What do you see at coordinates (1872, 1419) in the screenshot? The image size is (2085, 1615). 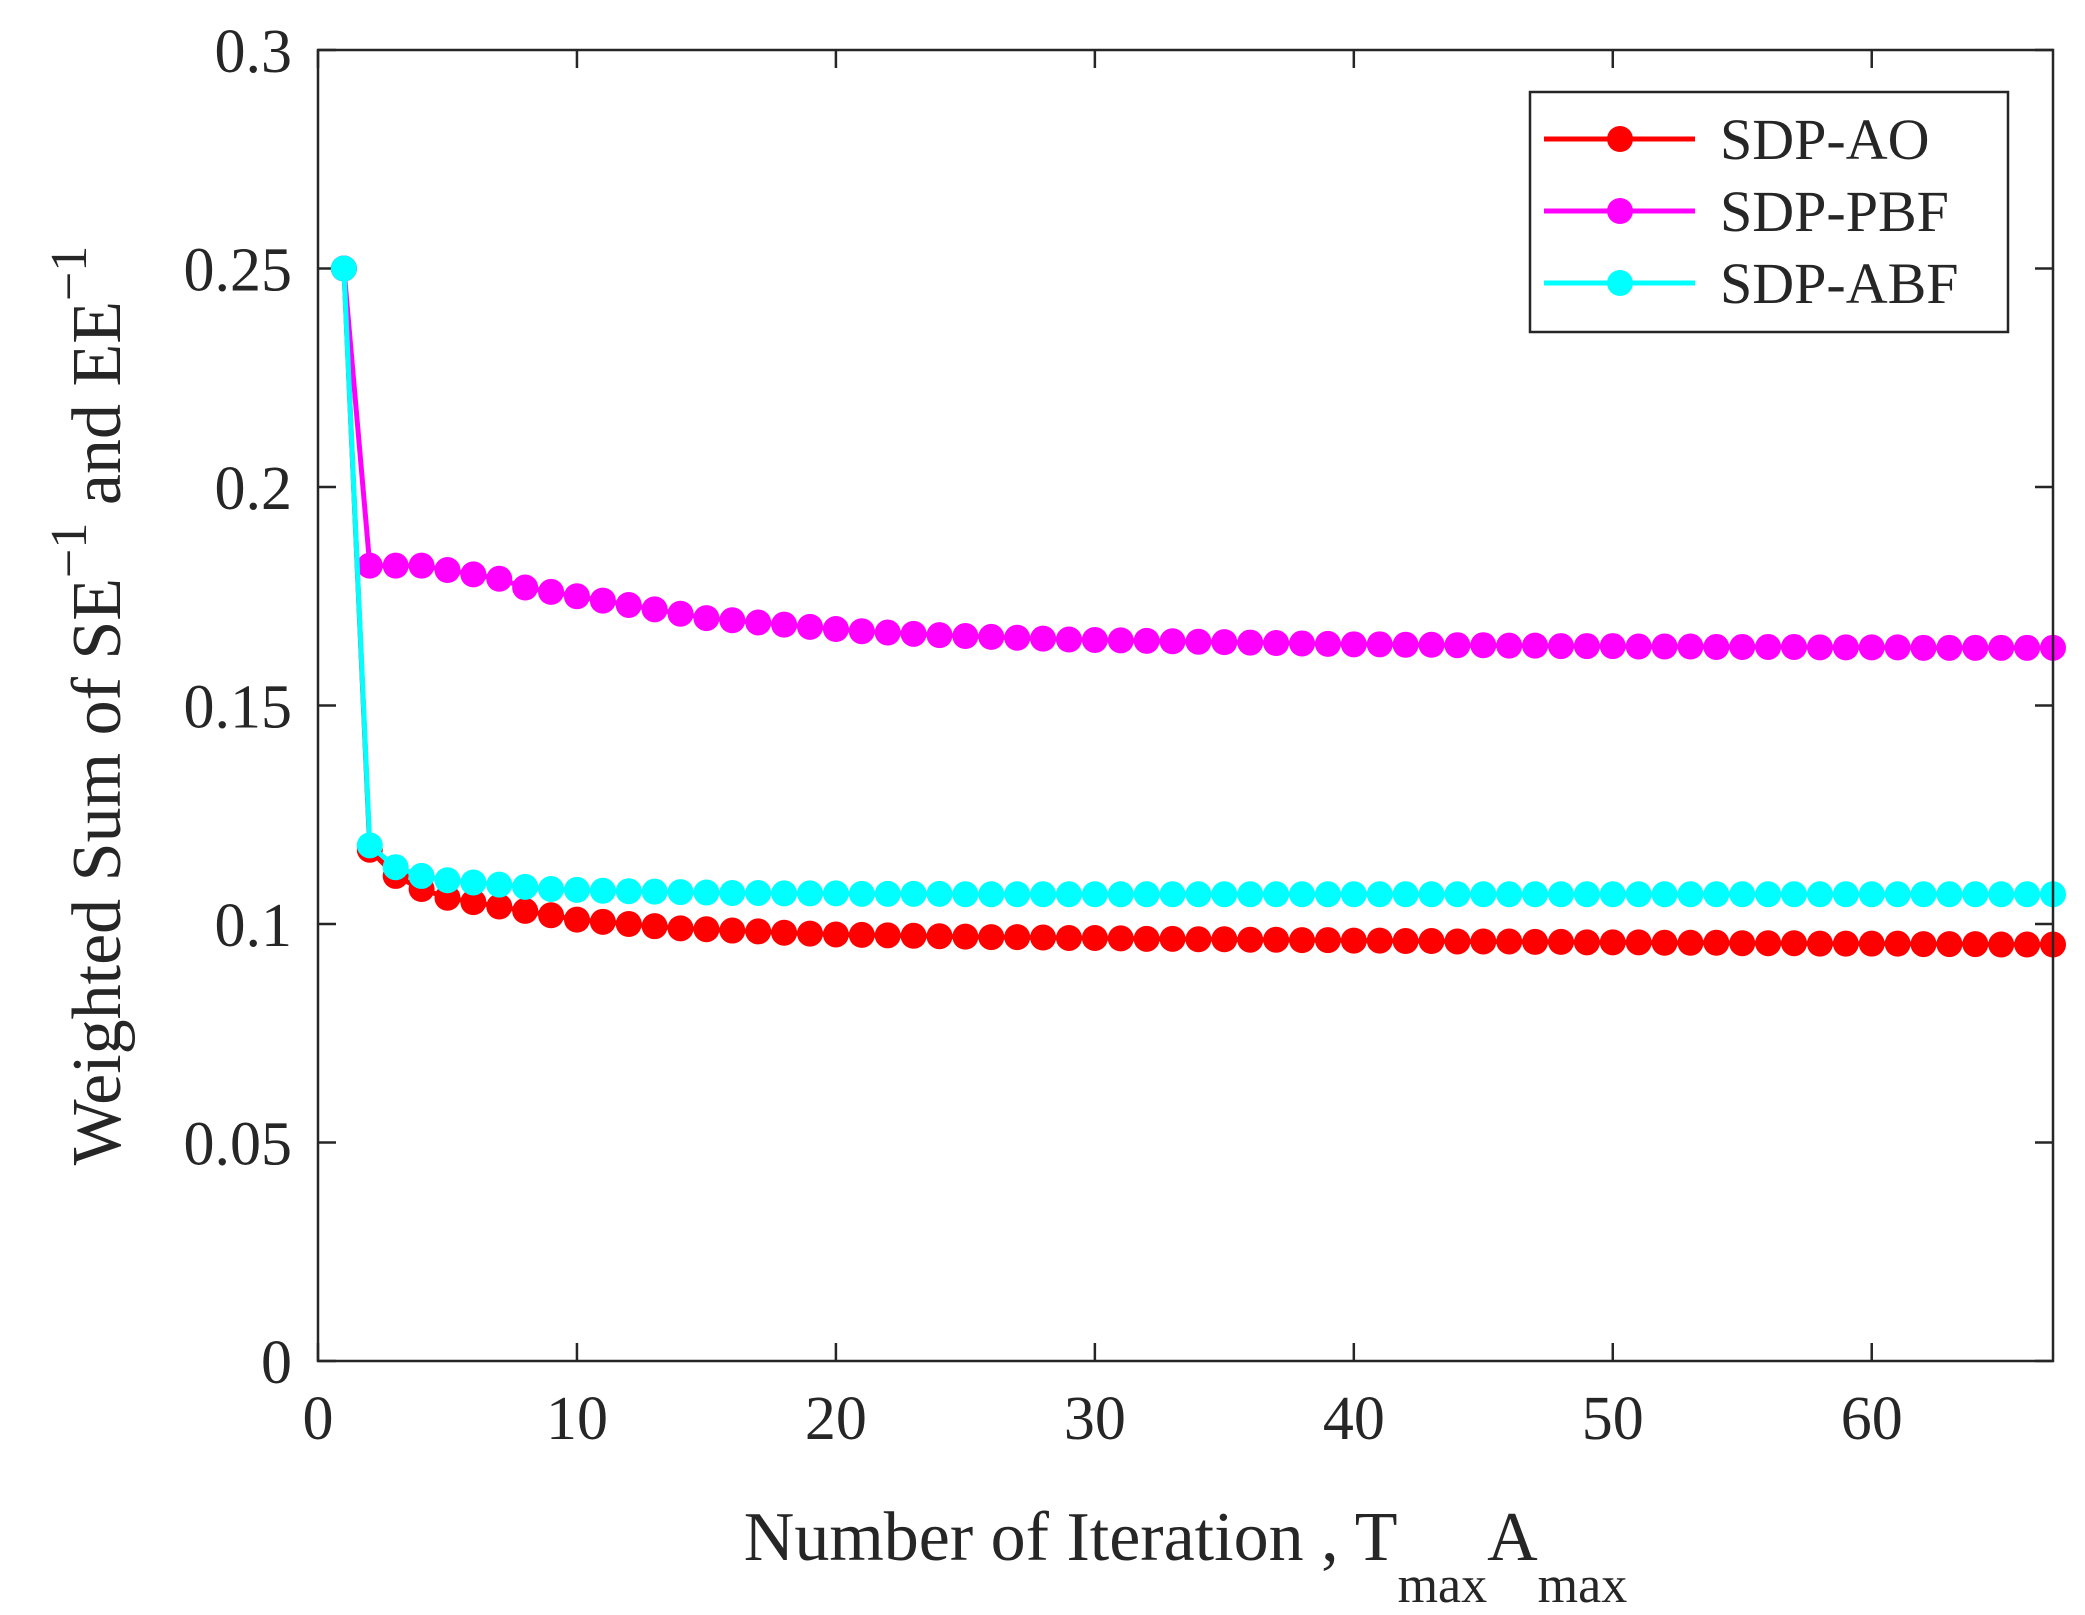 I see `x-tick-label: 60` at bounding box center [1872, 1419].